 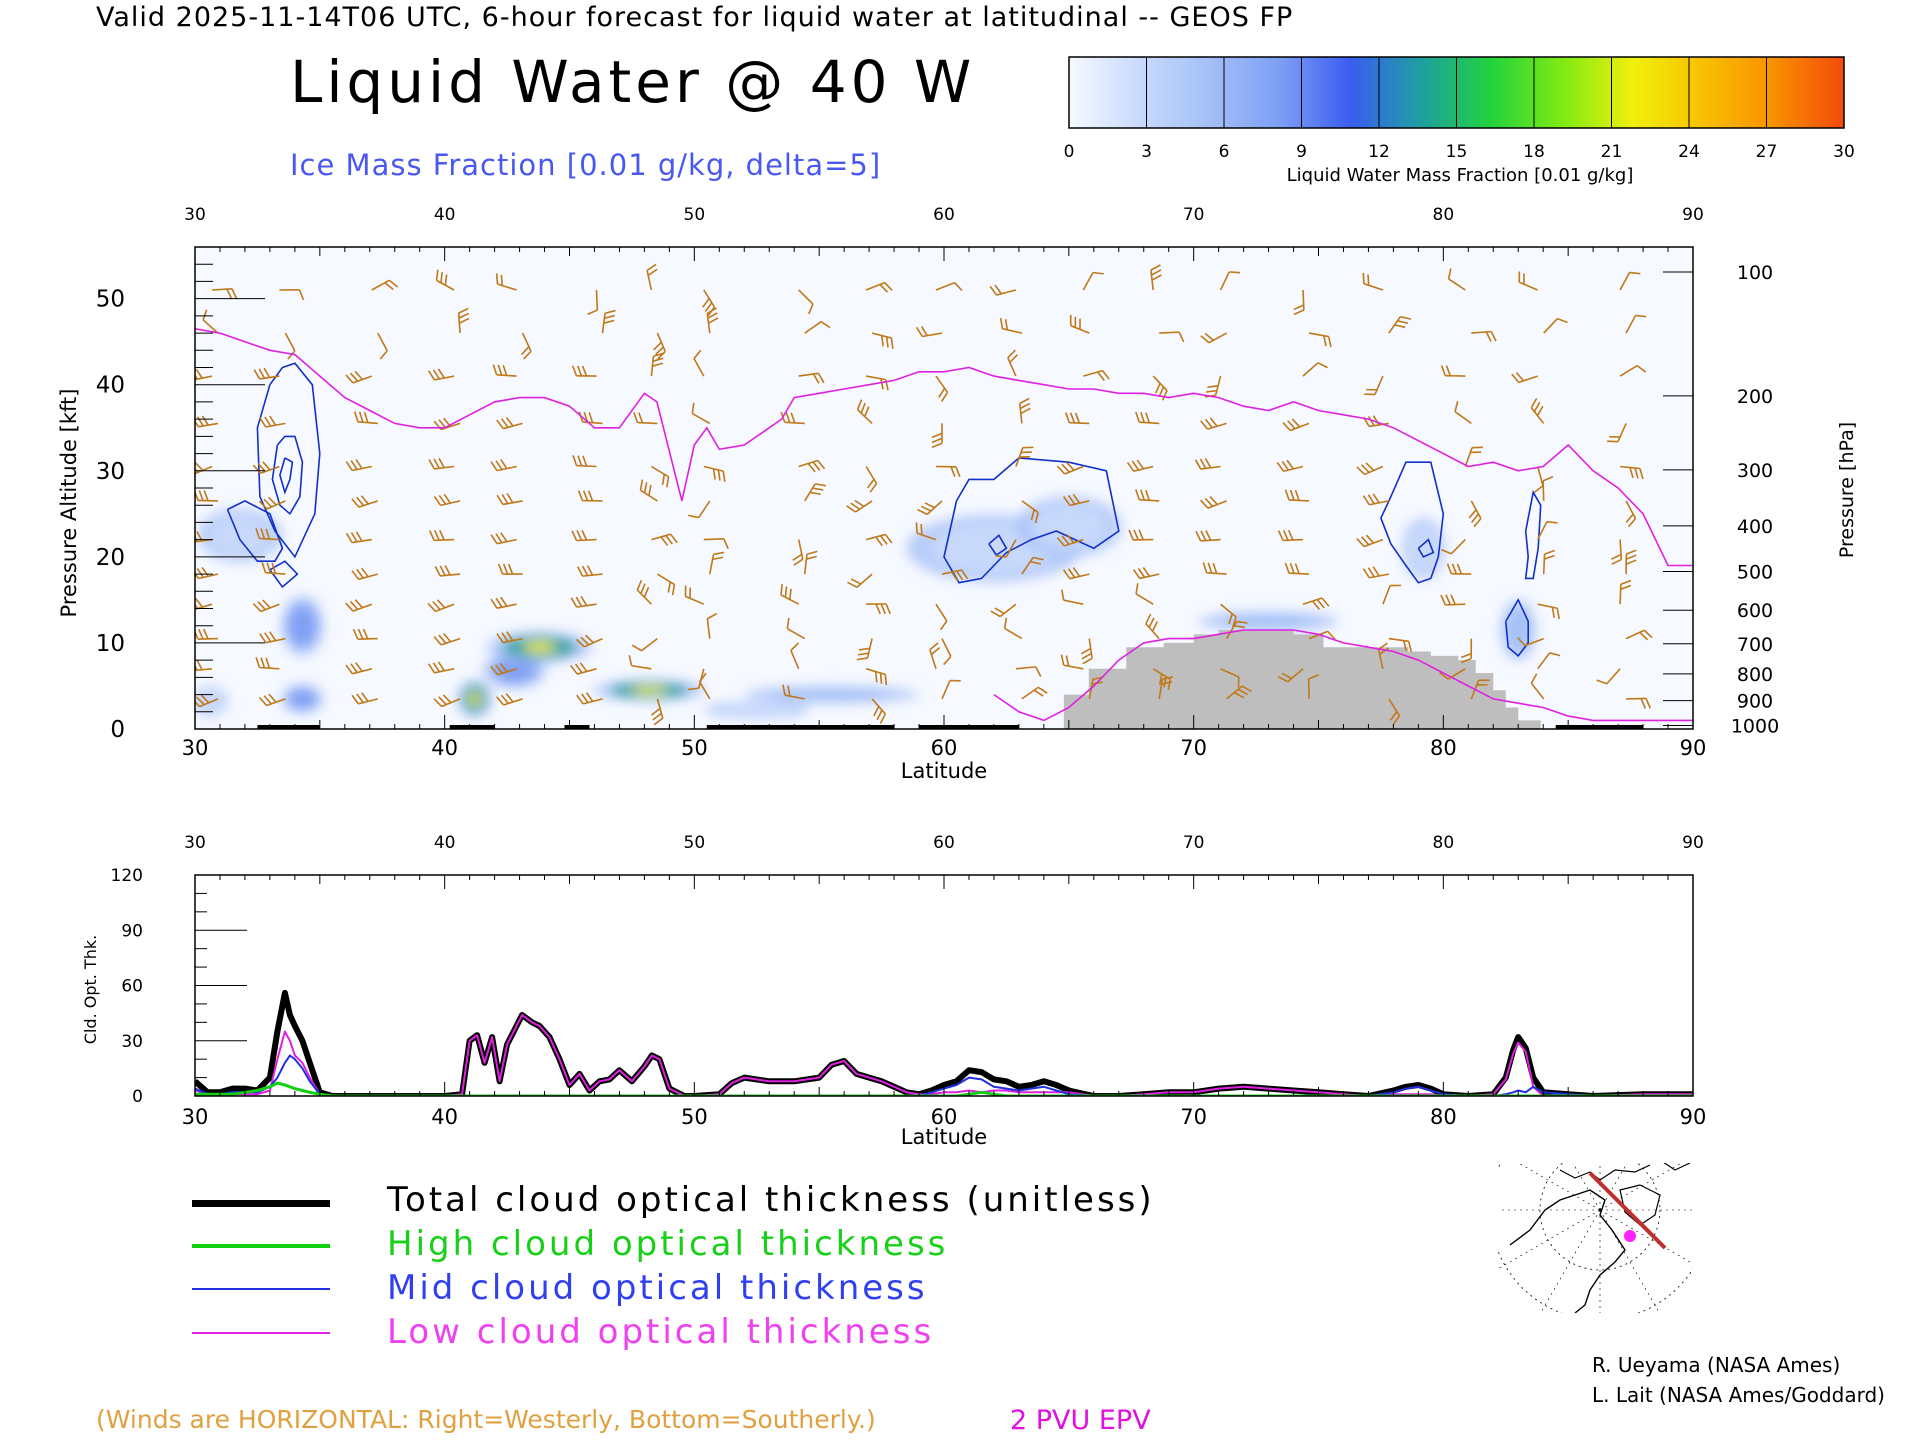 I want to click on x-tick-label: 50, so click(x=694, y=1117).